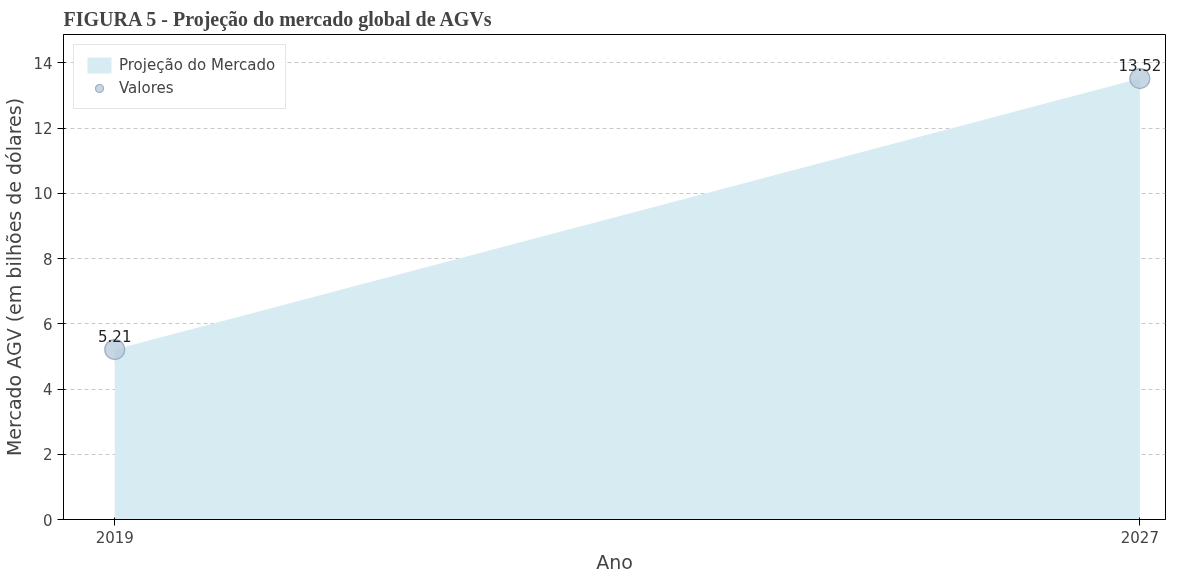 The height and width of the screenshot is (587, 1198). I want to click on data-label: 5.21, so click(115, 336).